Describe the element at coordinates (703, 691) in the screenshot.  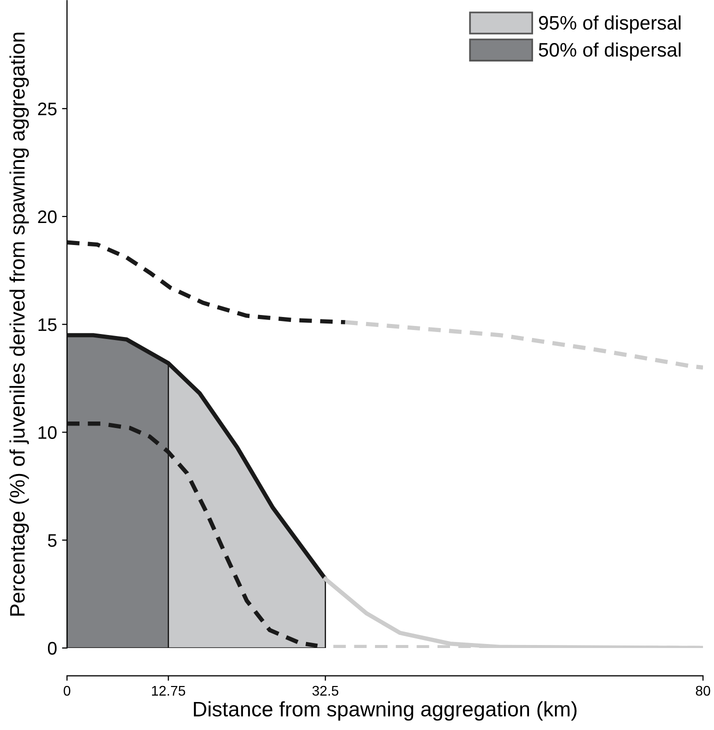
I see `x-tick-label: 80` at that location.